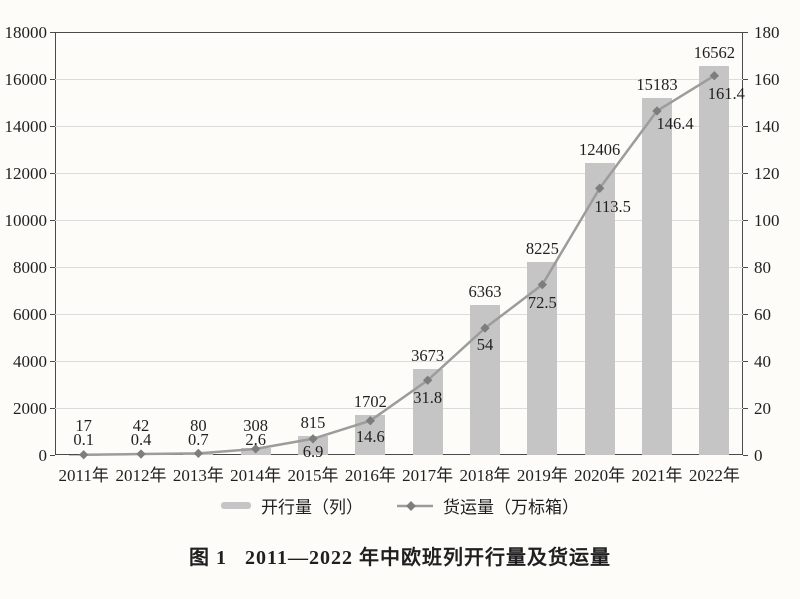 Image resolution: width=800 pixels, height=599 pixels. I want to click on line-value-label: 146.4, so click(675, 123).